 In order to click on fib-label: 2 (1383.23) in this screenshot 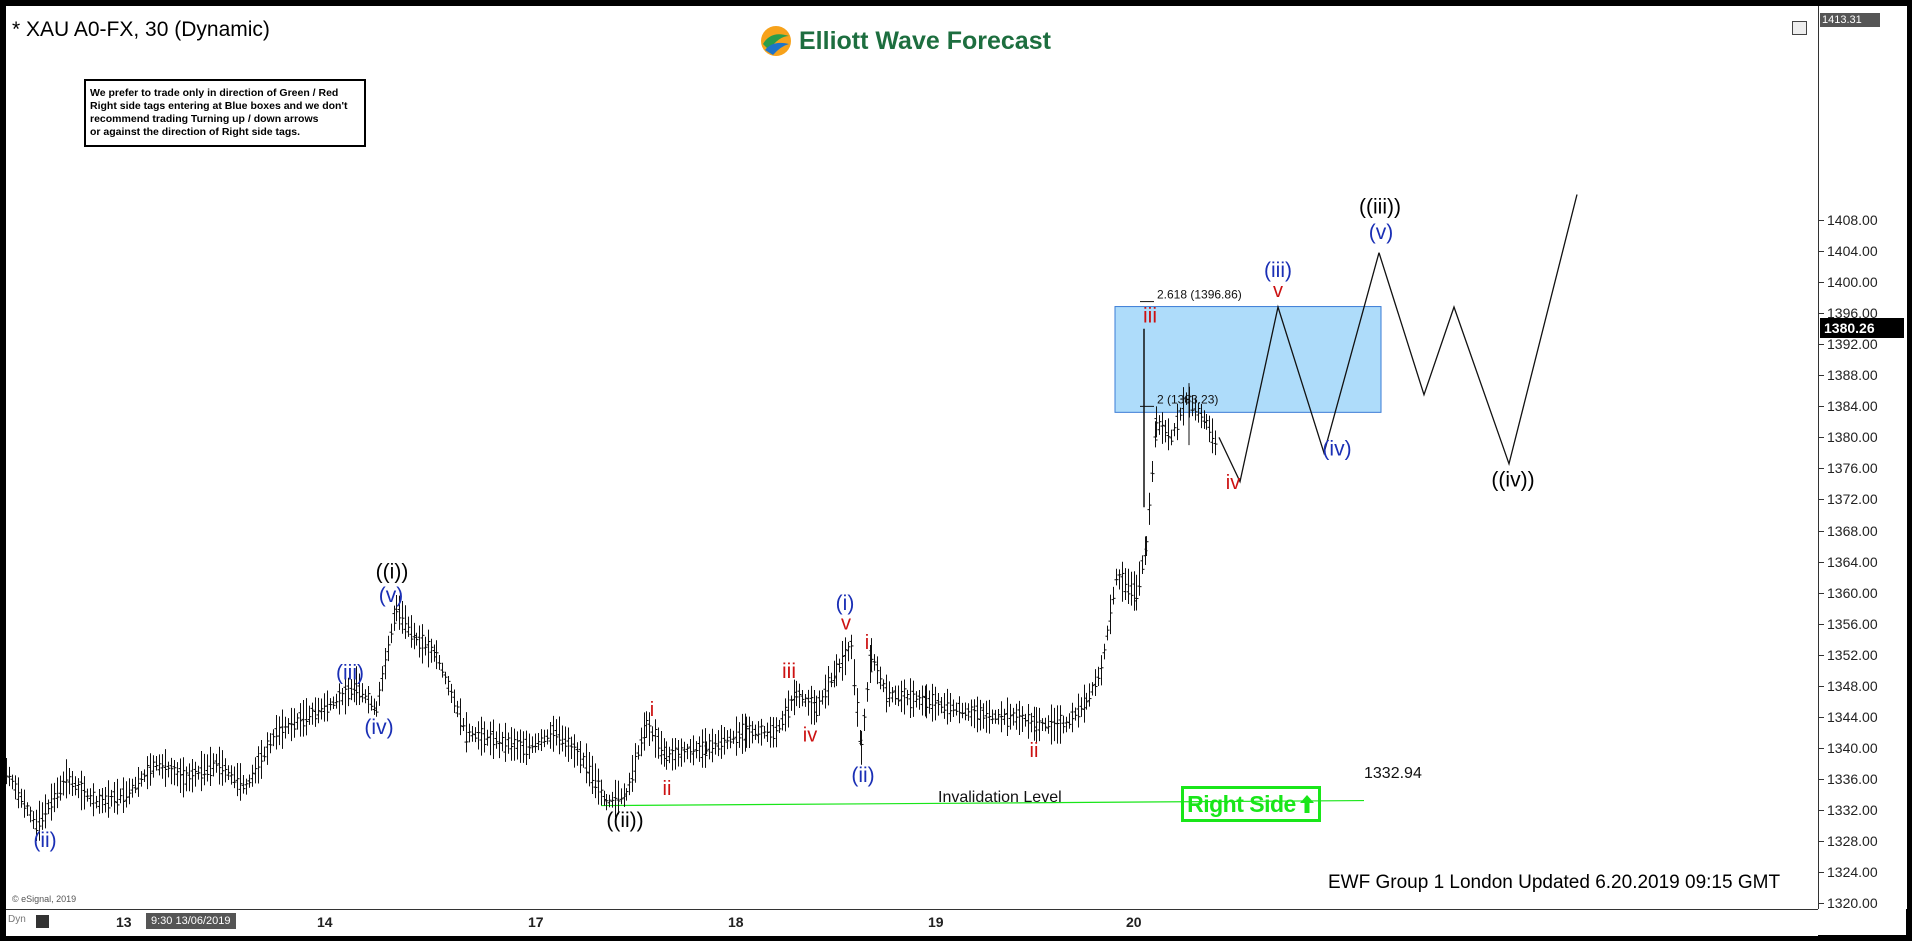, I will do `click(1187, 399)`.